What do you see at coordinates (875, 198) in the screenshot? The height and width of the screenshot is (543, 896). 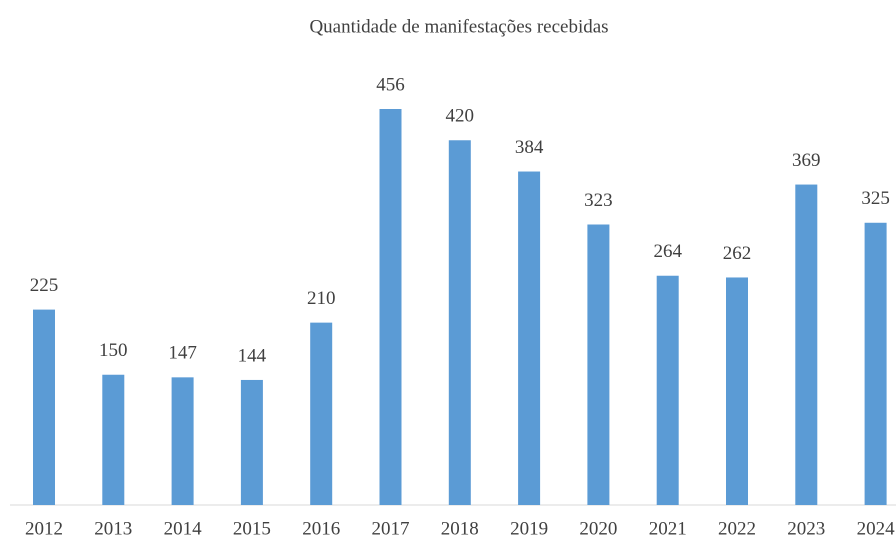 I see `data-label: 325` at bounding box center [875, 198].